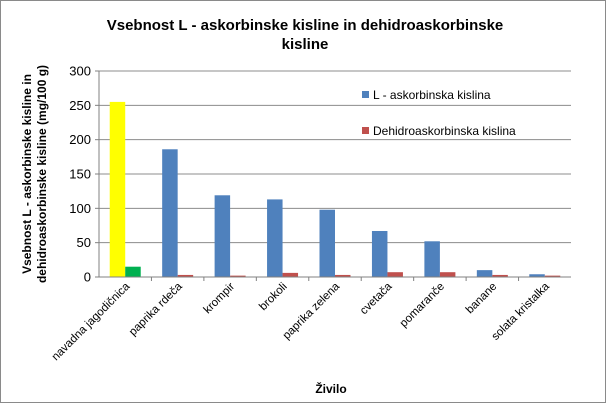 The image size is (606, 403). What do you see at coordinates (91, 321) in the screenshot?
I see `x-category-label-0: navadna jagodičnica` at bounding box center [91, 321].